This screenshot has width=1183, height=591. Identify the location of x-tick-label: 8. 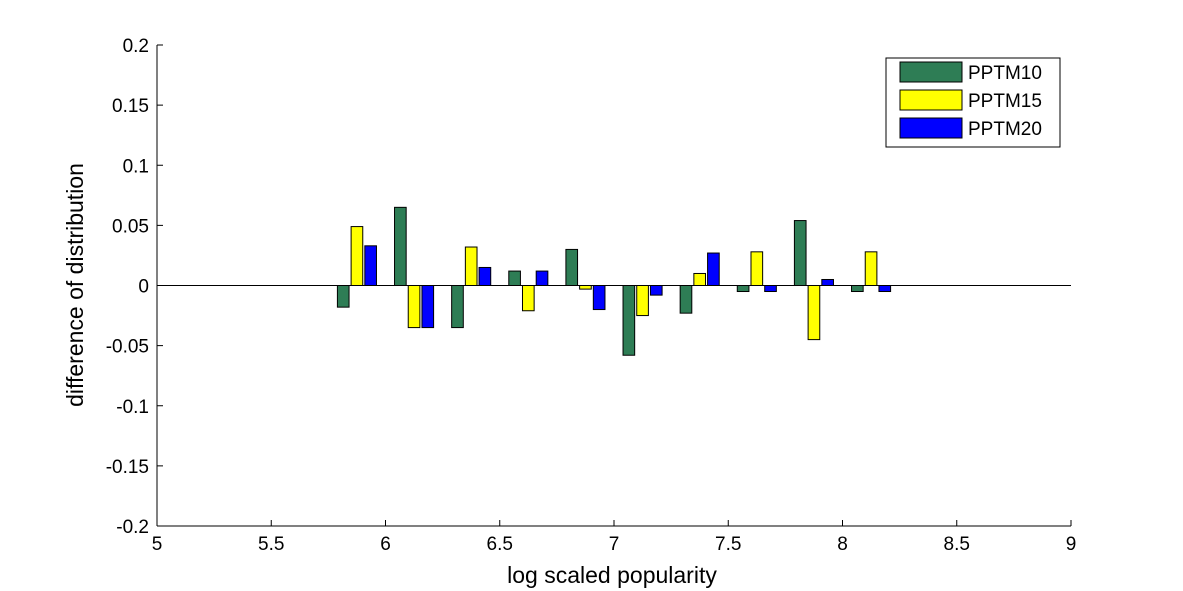
(842, 544).